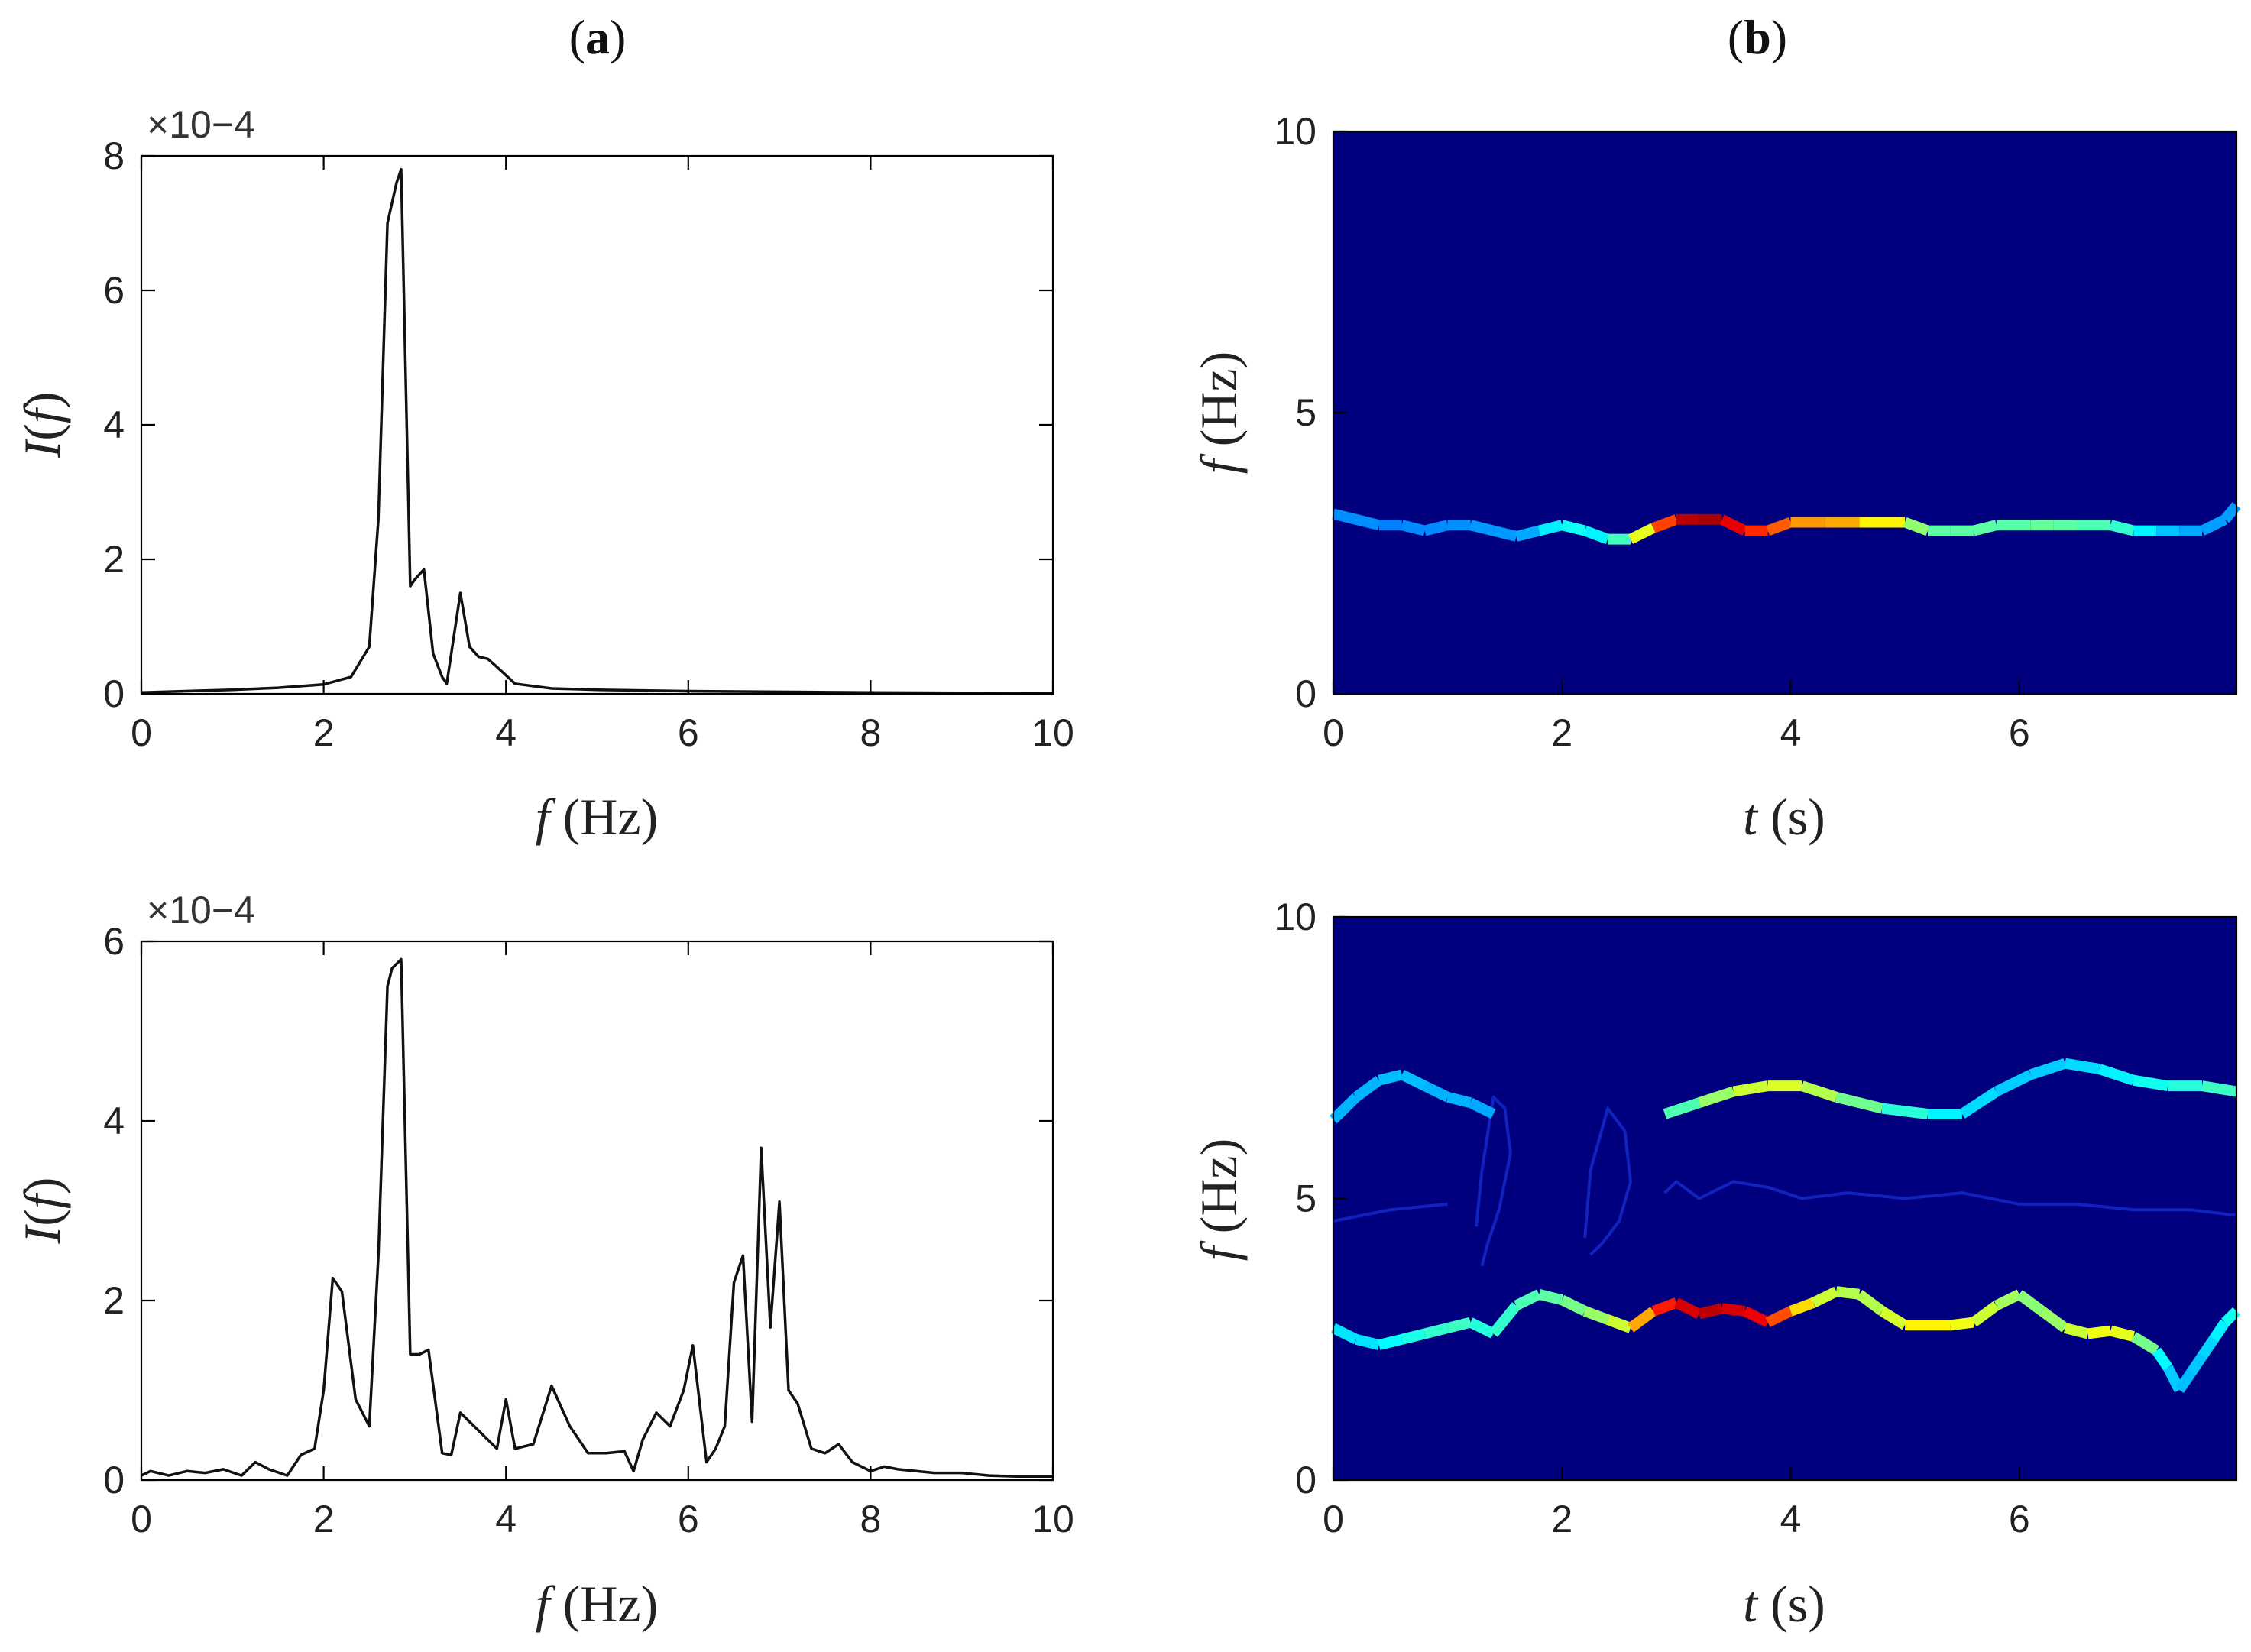  What do you see at coordinates (597, 1604) in the screenshot?
I see `psd-bottom-xlabel: f (Hz)` at bounding box center [597, 1604].